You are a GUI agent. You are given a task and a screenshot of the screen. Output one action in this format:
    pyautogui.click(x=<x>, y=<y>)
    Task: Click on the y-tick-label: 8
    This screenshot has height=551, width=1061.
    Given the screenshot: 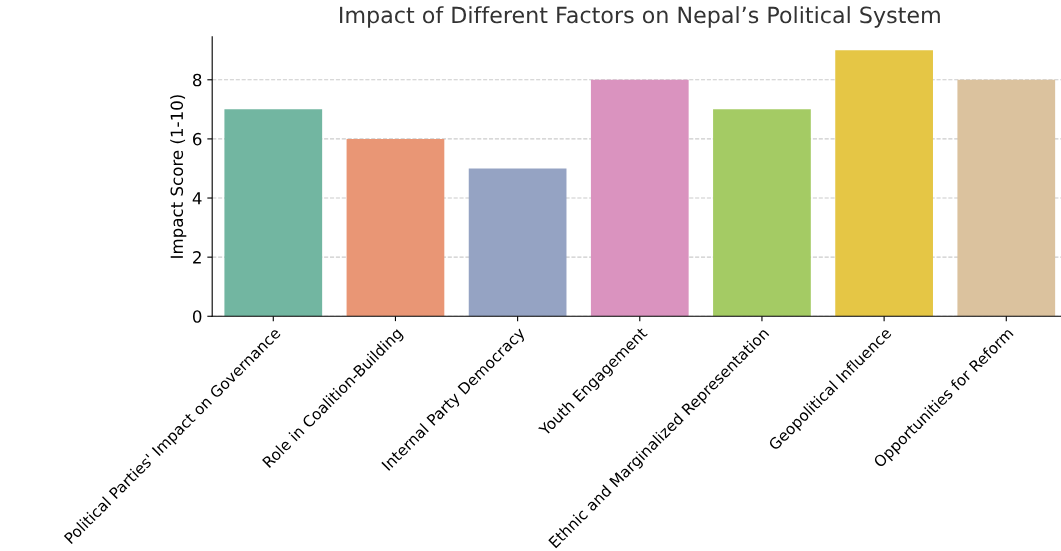 What is the action you would take?
    pyautogui.click(x=197, y=80)
    